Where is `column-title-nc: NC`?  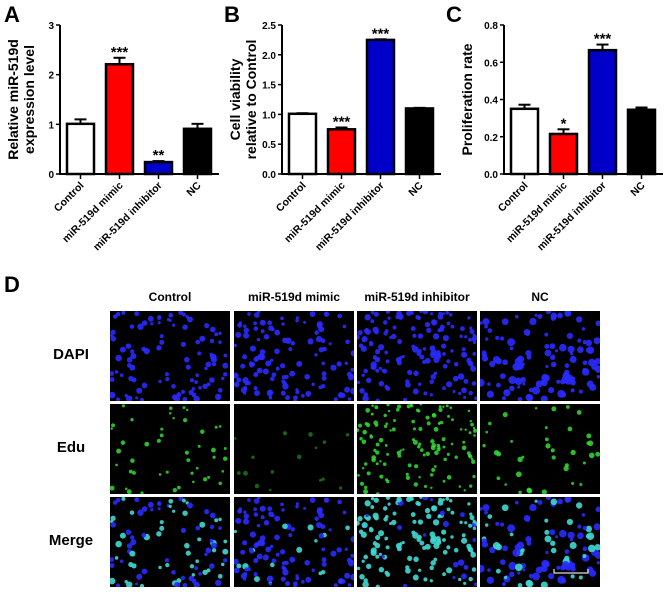 column-title-nc: NC is located at coordinates (540, 297).